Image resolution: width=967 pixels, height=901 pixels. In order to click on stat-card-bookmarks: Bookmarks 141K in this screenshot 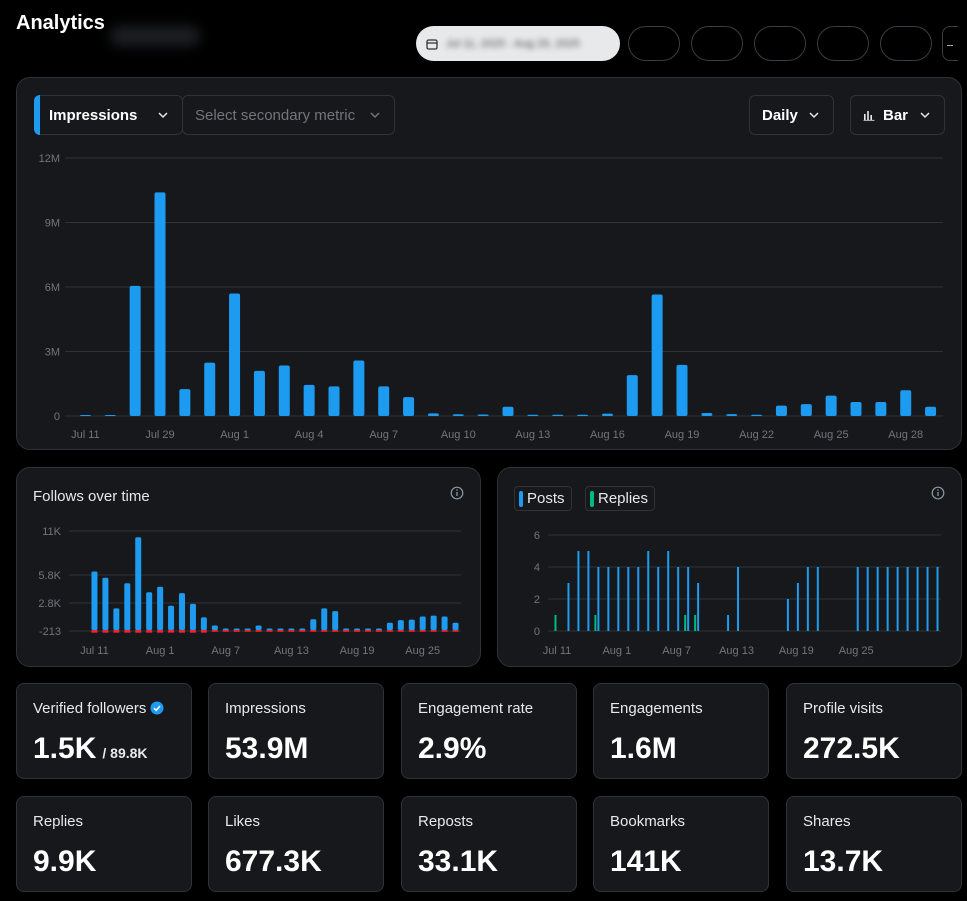, I will do `click(681, 844)`.